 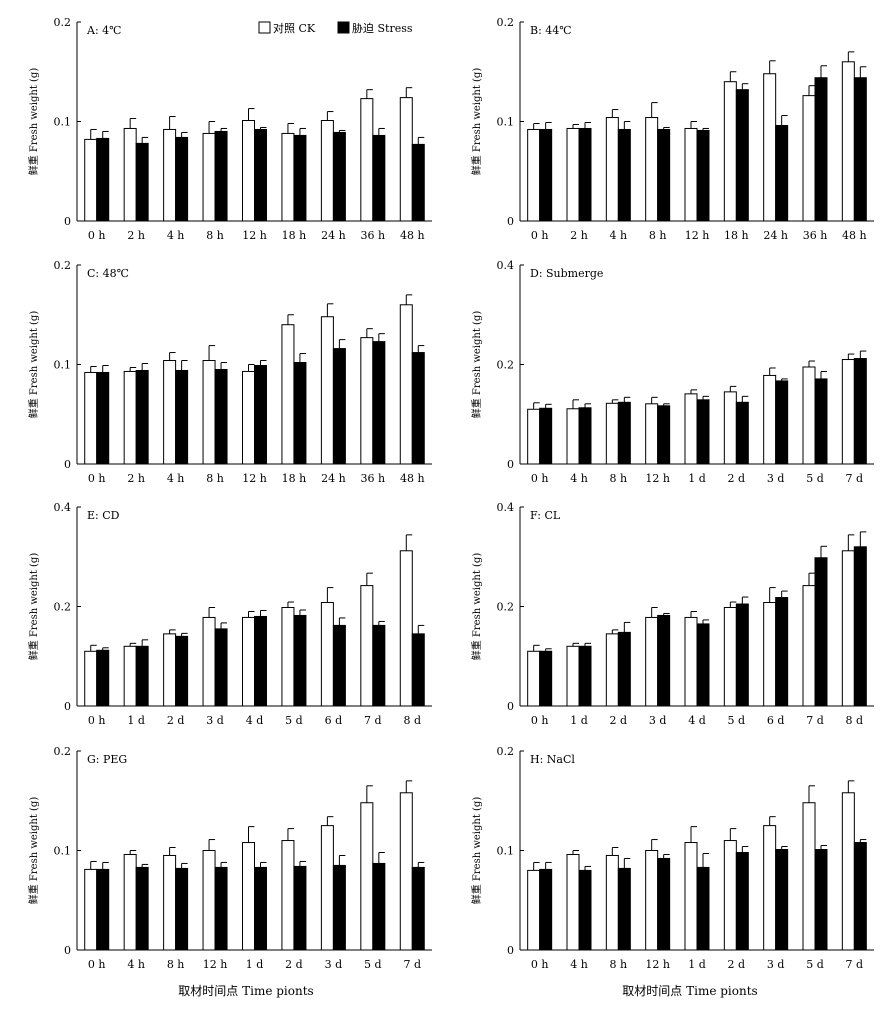 What do you see at coordinates (107, 759) in the screenshot?
I see `panel-label: G: PEG` at bounding box center [107, 759].